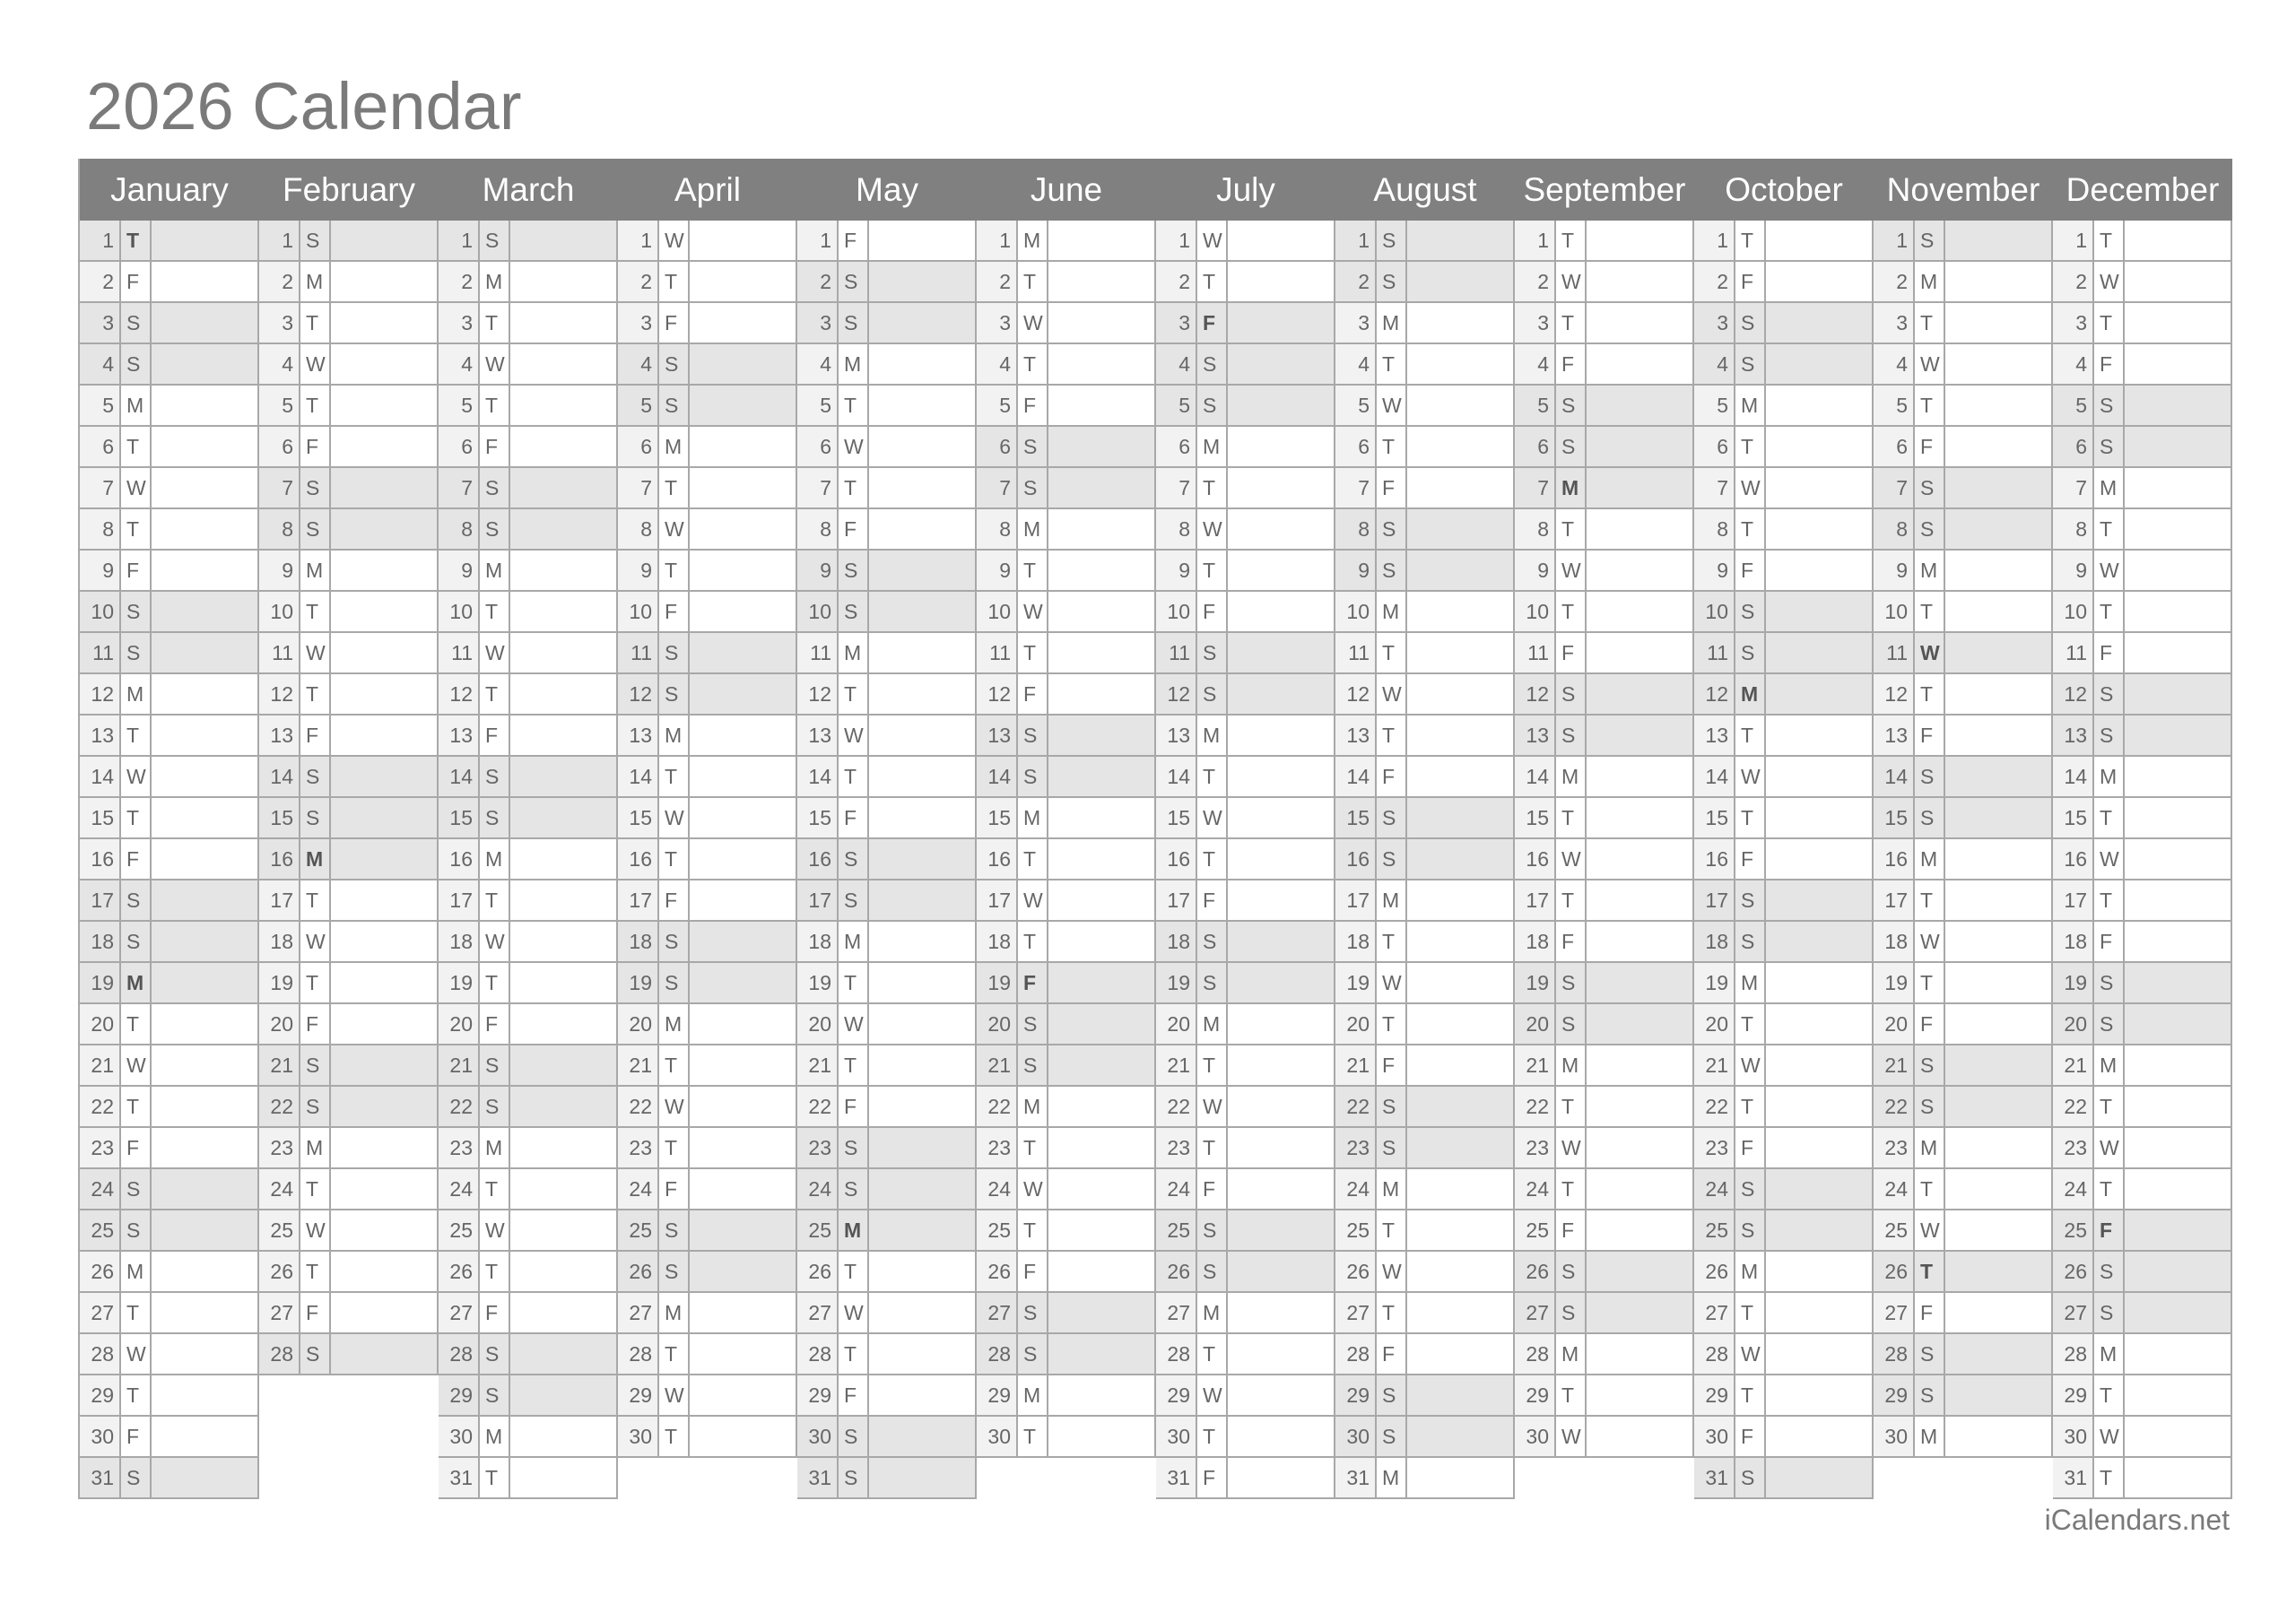 The image size is (2296, 1622). What do you see at coordinates (349, 1189) in the screenshot?
I see `day-row: 24 T` at bounding box center [349, 1189].